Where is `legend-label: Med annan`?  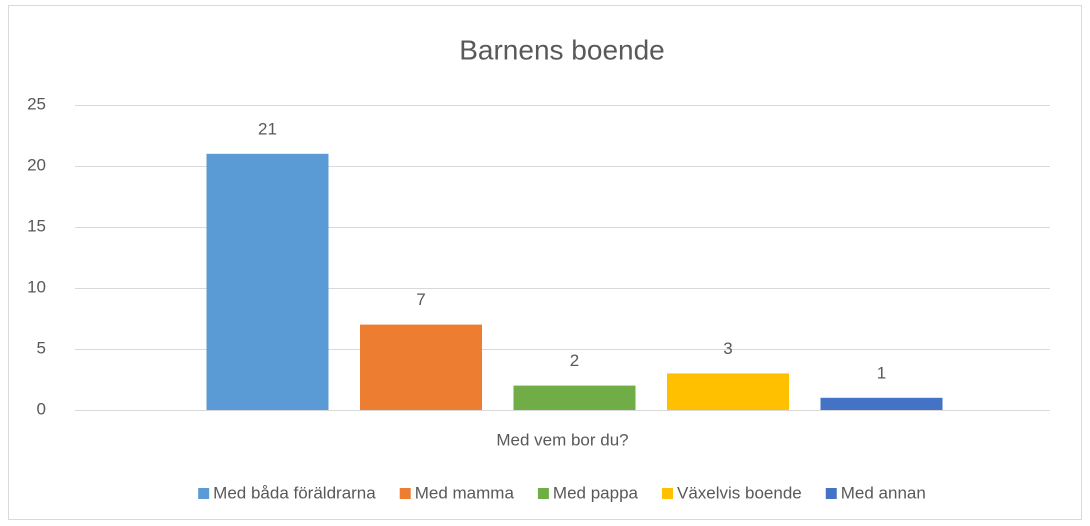 legend-label: Med annan is located at coordinates (883, 492).